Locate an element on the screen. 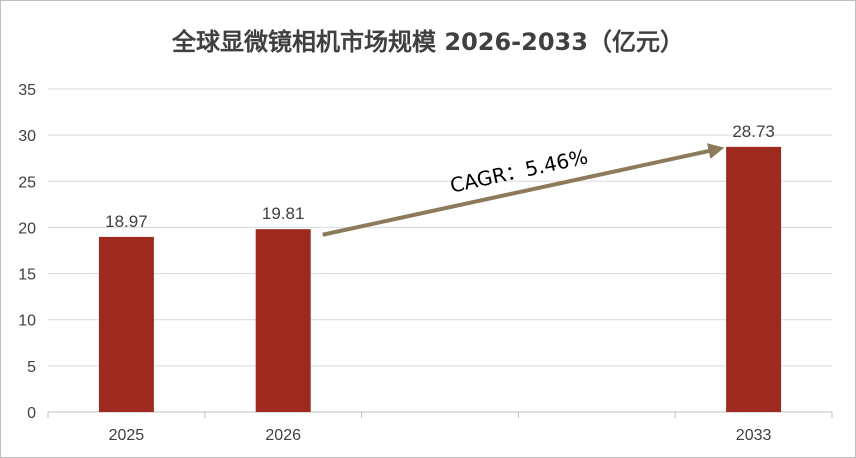  x-tick-label: 2033 is located at coordinates (754, 435).